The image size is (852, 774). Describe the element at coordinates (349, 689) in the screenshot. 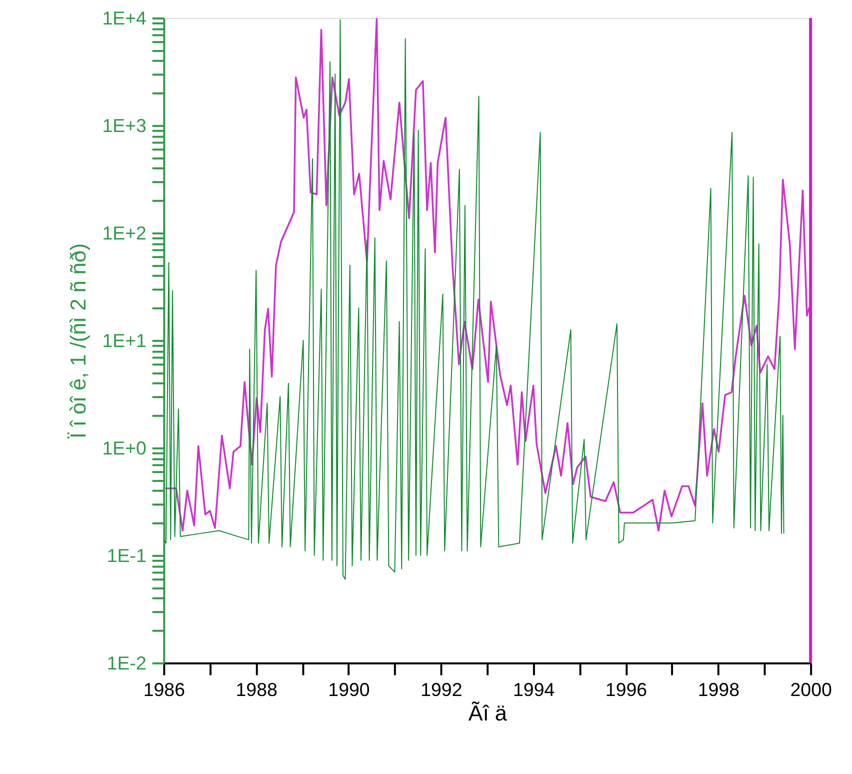

I see `x-tick-label: 1990` at that location.